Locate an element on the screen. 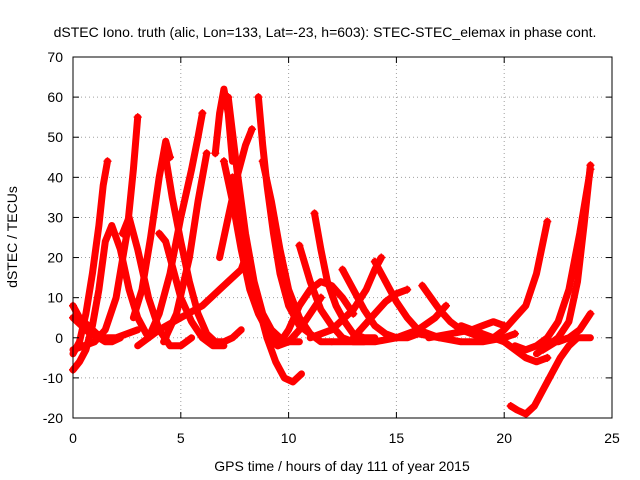 The image size is (640, 480). x-tick-label: 0 is located at coordinates (73, 438).